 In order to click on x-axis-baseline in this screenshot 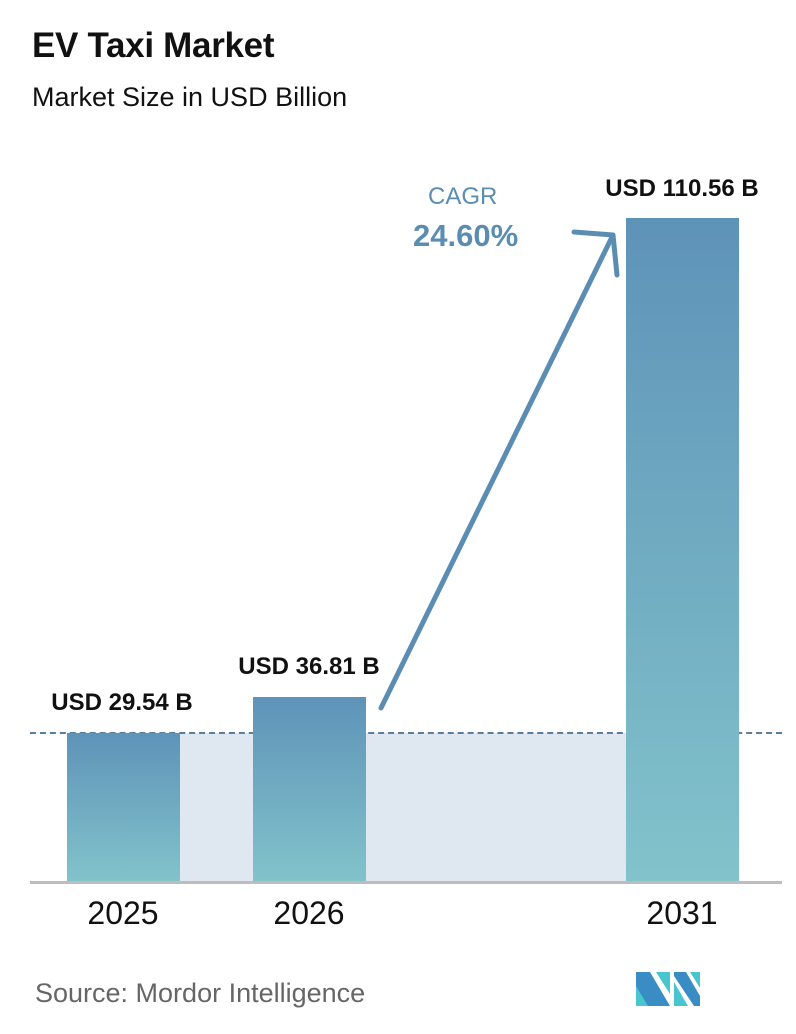, I will do `click(406, 882)`.